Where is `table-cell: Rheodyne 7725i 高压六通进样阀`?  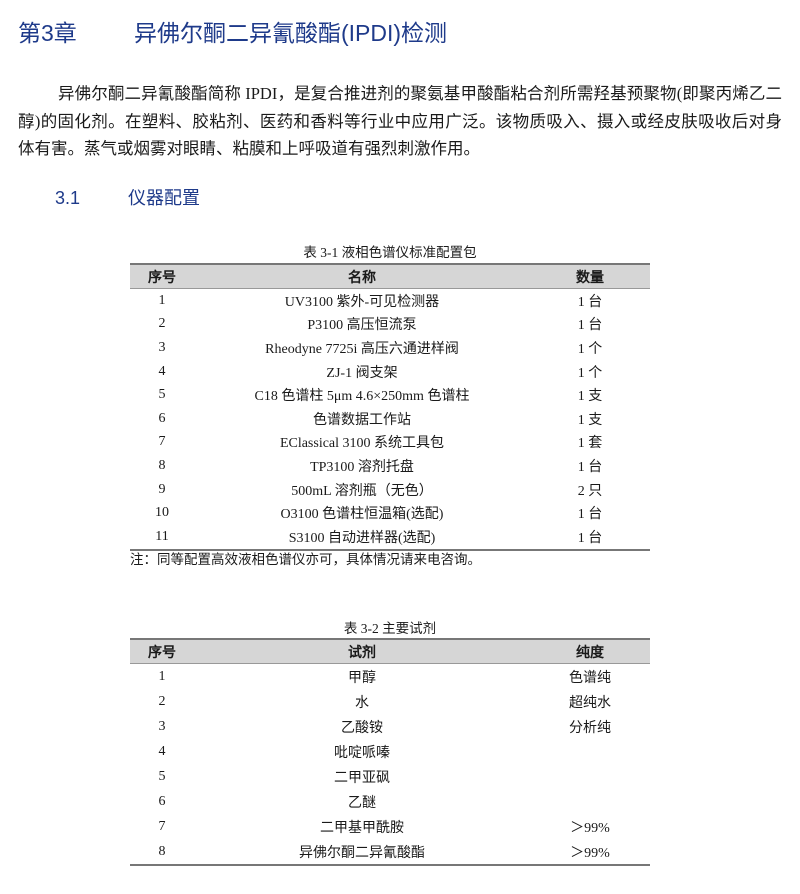
table-cell: Rheodyne 7725i 高压六通进样阀 is located at coordinates (362, 349).